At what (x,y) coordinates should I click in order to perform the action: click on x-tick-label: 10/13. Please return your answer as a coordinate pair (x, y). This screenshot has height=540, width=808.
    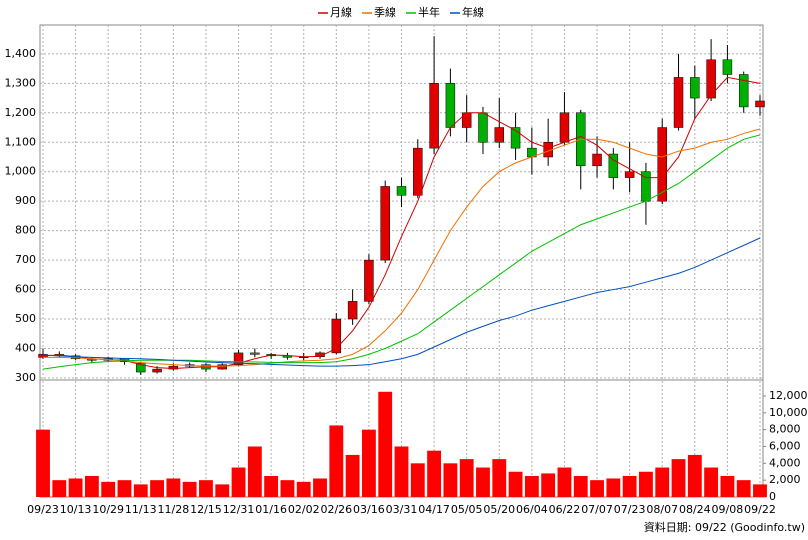
    Looking at the image, I should click on (76, 509).